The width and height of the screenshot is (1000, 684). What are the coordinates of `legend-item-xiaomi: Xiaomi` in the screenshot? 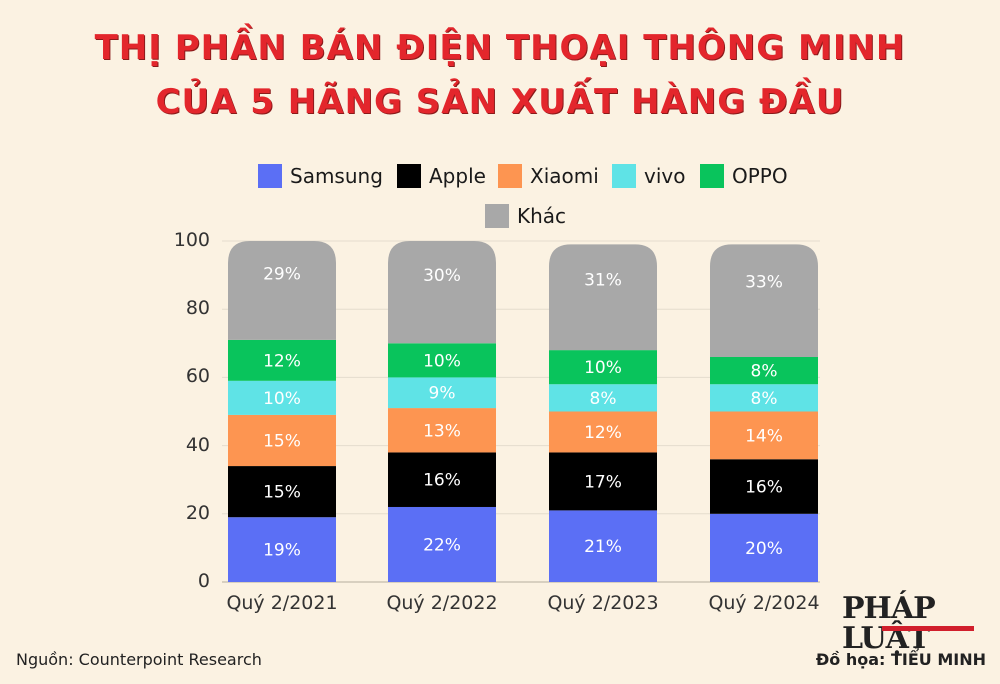 It's located at (548, 176).